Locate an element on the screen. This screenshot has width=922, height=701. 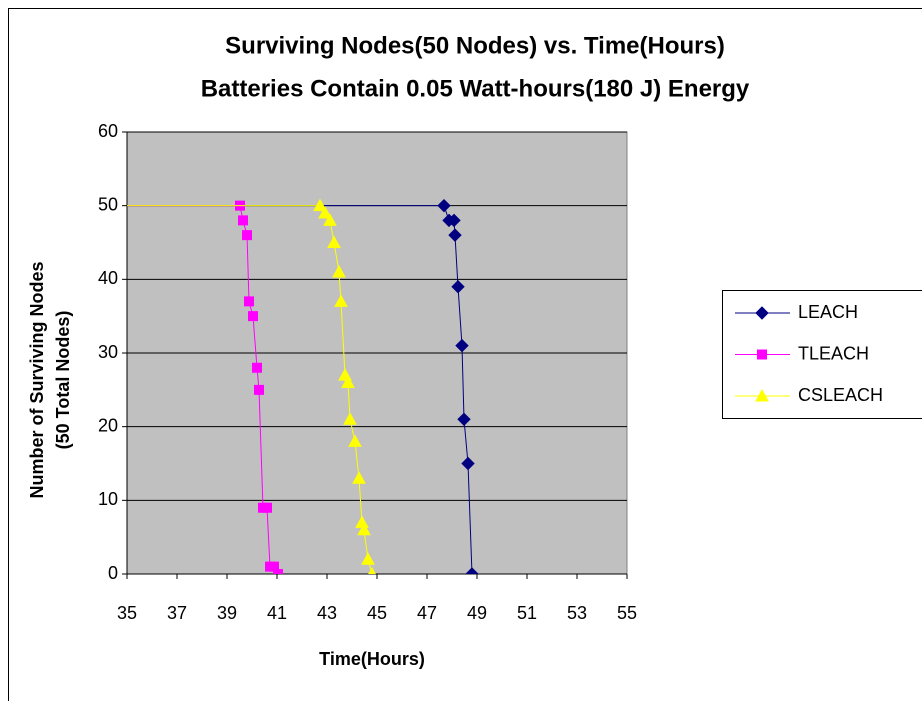
y-axis-label: (50 Total Nodes) is located at coordinates (63, 380).